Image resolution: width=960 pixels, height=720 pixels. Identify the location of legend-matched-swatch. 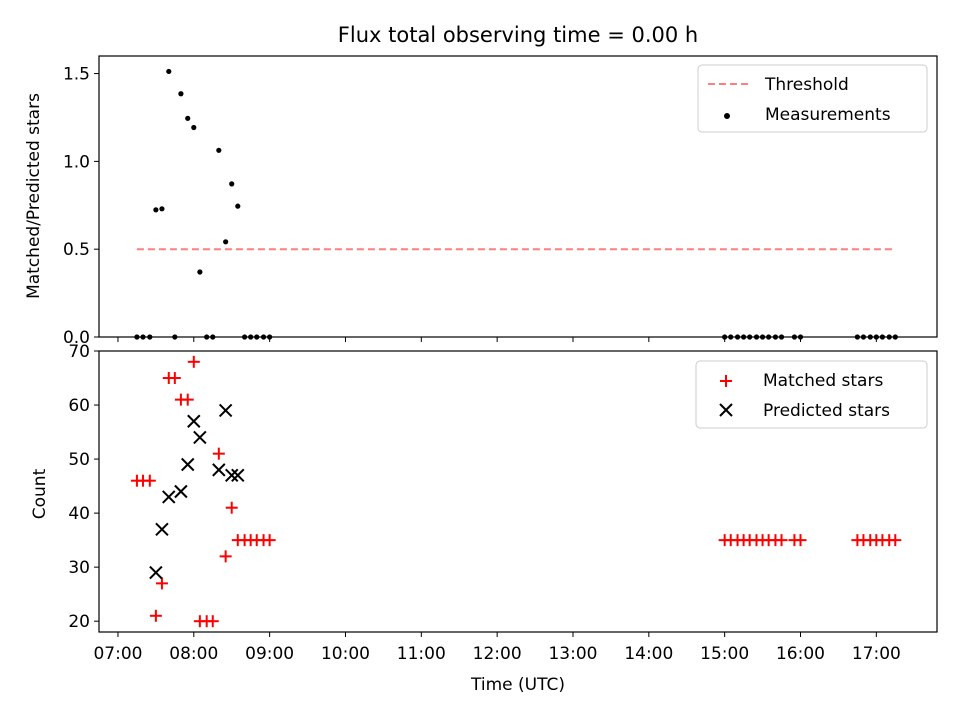
(726, 381).